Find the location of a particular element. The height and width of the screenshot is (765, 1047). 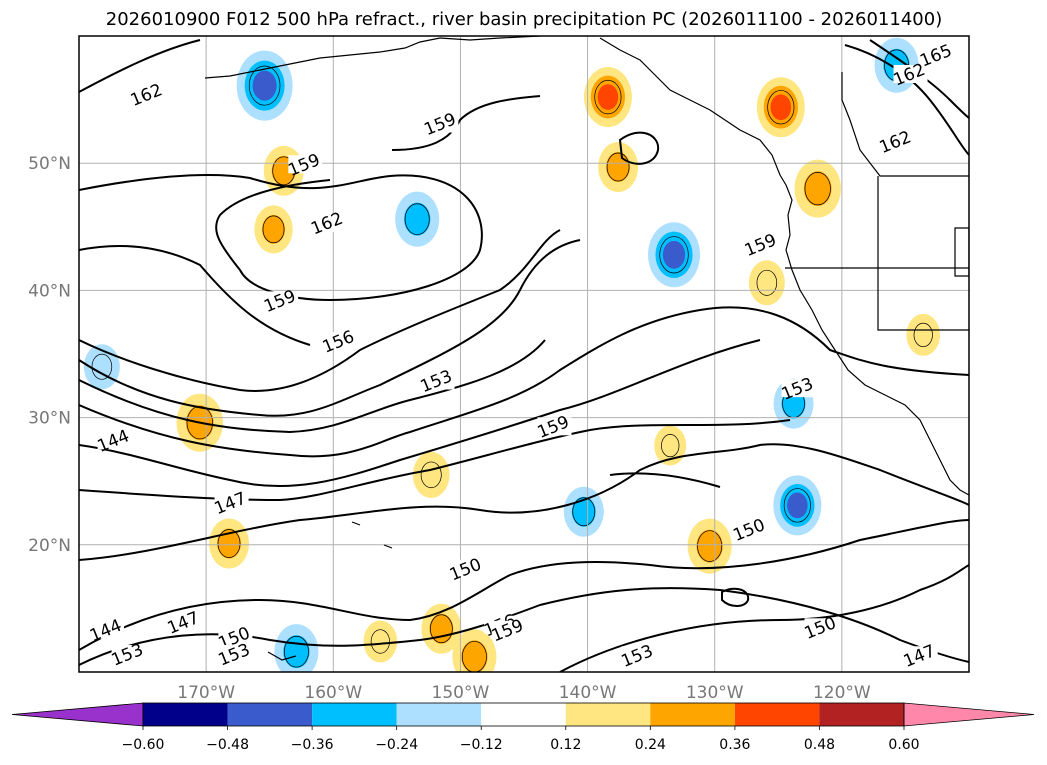

colorbar-frame is located at coordinates (523, 714).